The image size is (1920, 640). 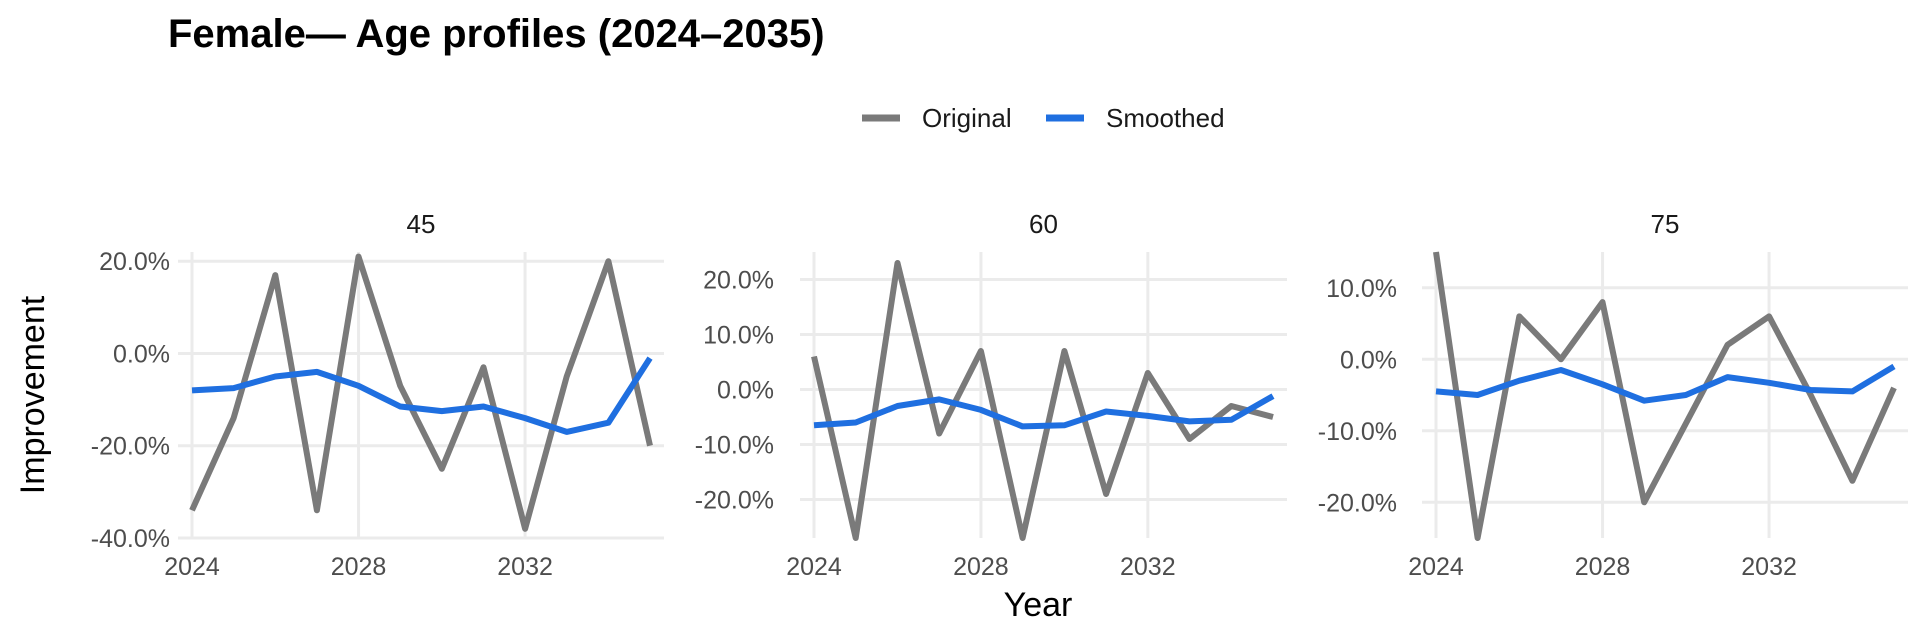 I want to click on y-tick-label: -40.0%, so click(x=130, y=539).